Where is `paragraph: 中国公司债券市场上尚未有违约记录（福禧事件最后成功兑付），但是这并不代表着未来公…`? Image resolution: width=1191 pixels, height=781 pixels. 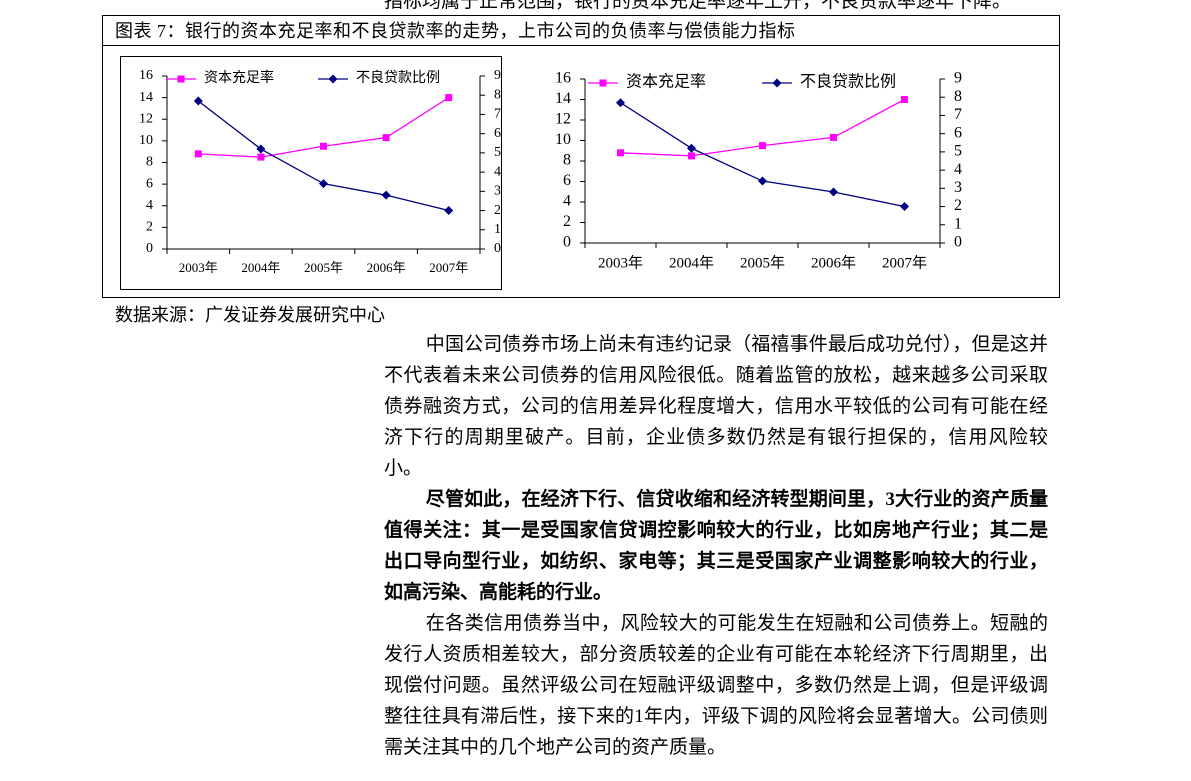
paragraph: 中国公司债券市场上尚未有违约记录（福禧事件最后成功兑付），但是这并不代表着未来公… is located at coordinates (716, 406).